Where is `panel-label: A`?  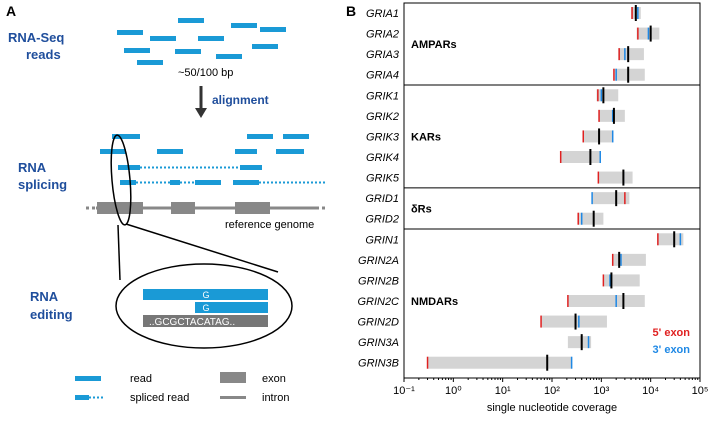
panel-label: A is located at coordinates (11, 11).